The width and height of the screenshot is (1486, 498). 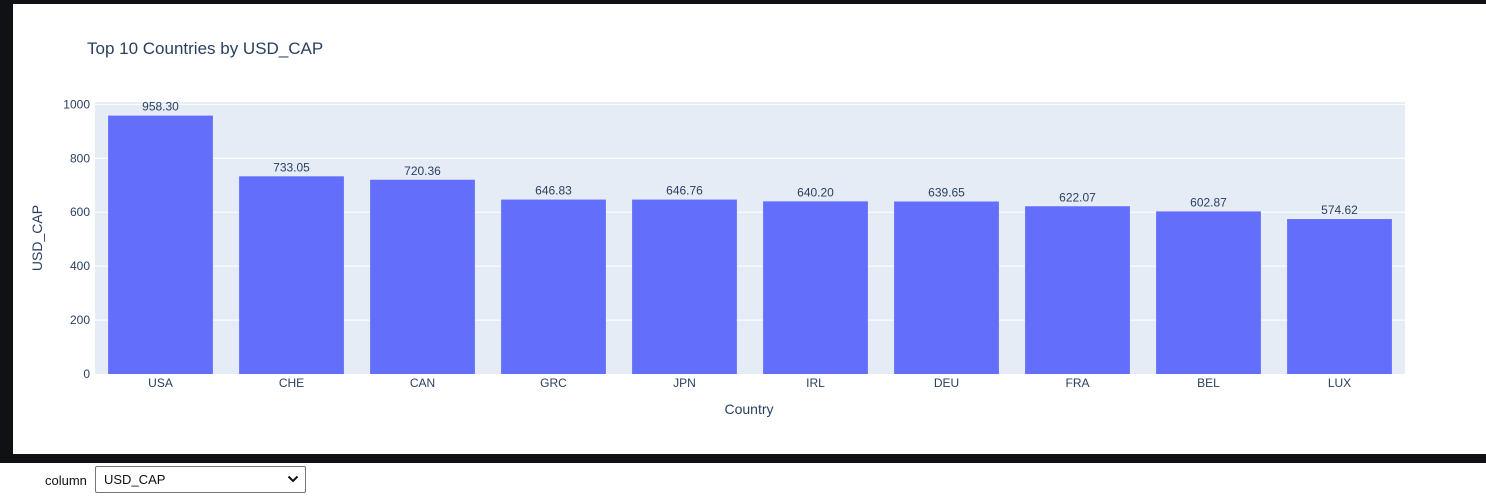 What do you see at coordinates (946, 287) in the screenshot?
I see `bar-deu` at bounding box center [946, 287].